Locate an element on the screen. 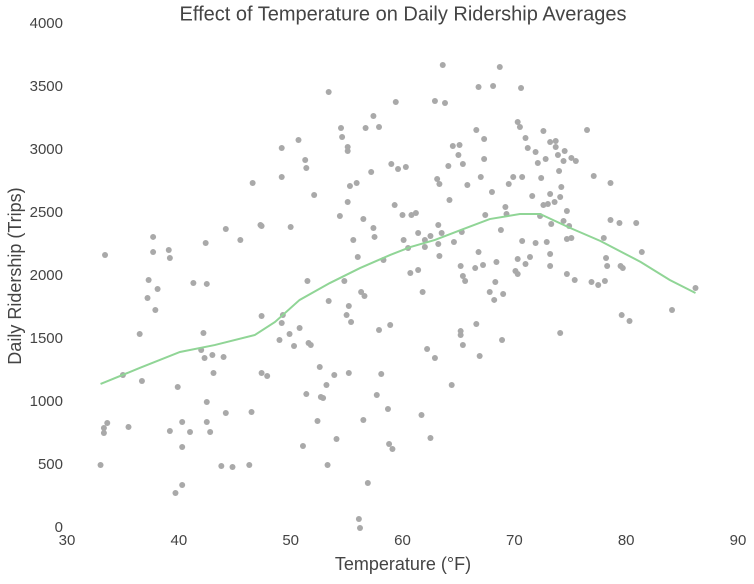  x-tick-label: 60 is located at coordinates (402, 540).